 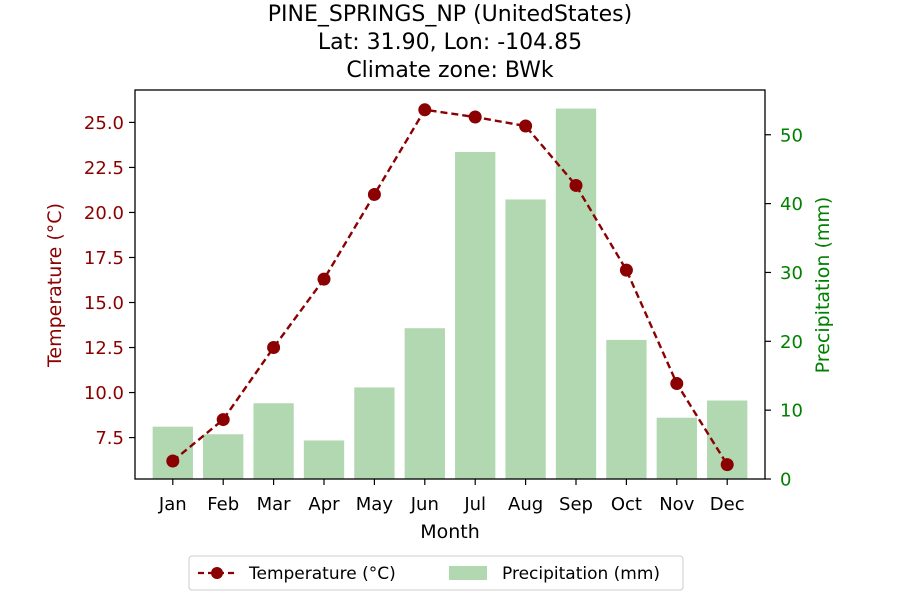 What do you see at coordinates (626, 504) in the screenshot?
I see `x-tick-label: Oct` at bounding box center [626, 504].